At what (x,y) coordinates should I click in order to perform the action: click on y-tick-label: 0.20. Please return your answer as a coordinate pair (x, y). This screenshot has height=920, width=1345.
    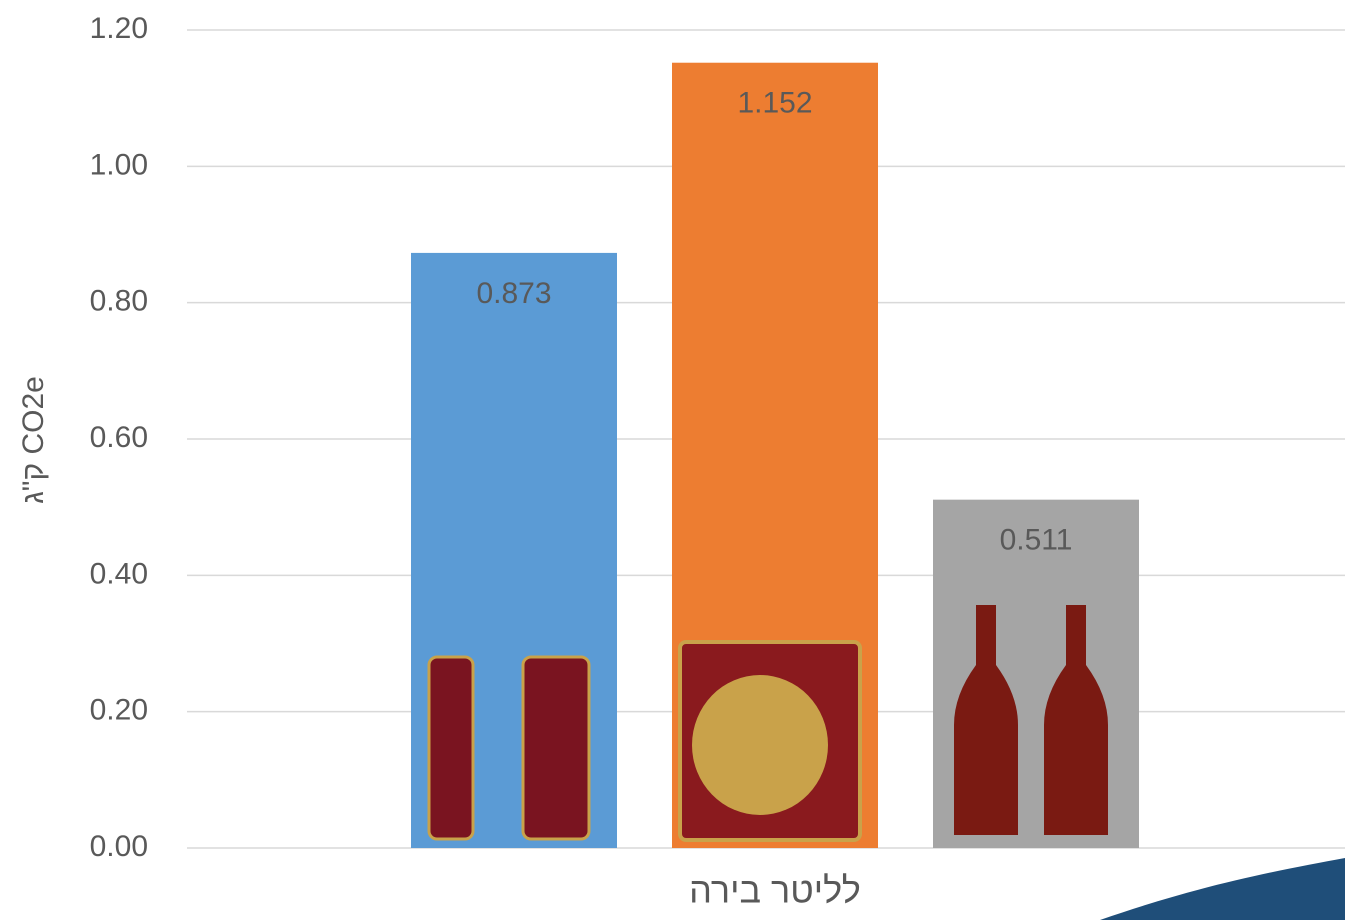
    Looking at the image, I should click on (119, 710).